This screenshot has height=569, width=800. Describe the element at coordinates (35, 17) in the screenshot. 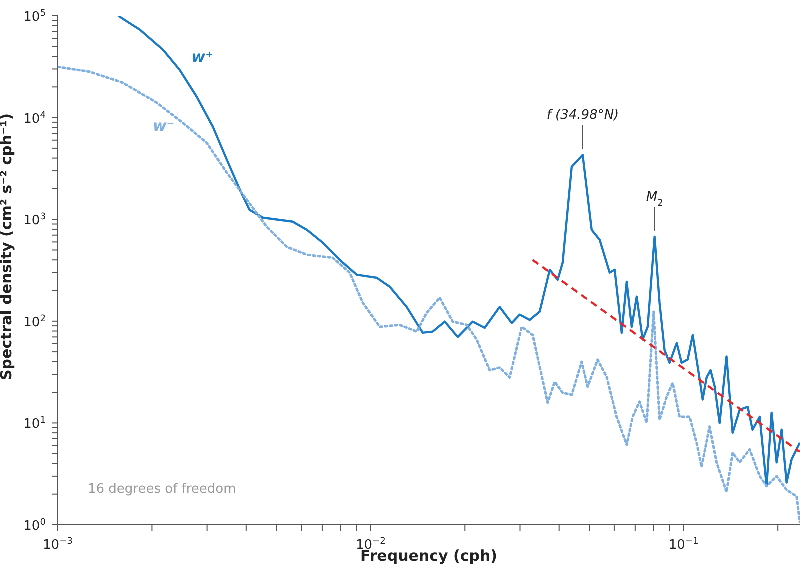

I see `y-tick-label: 10$^{5}$` at that location.